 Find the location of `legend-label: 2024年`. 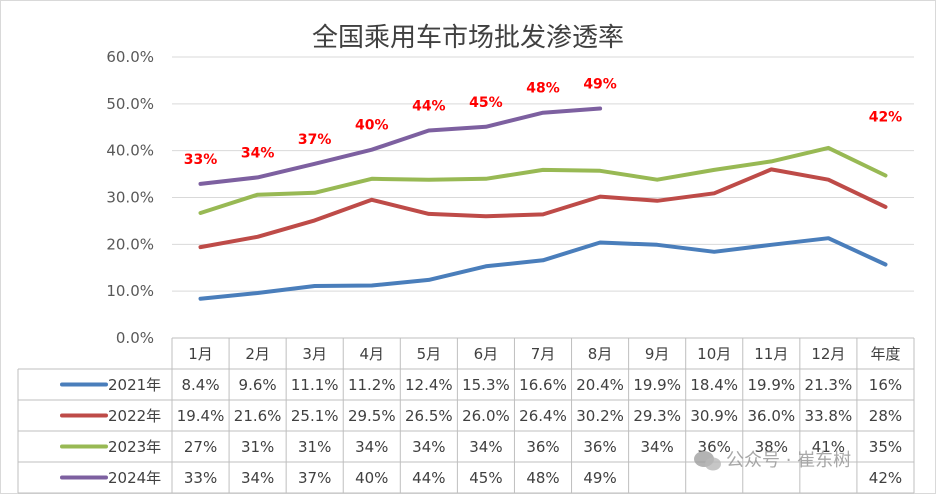

legend-label: 2024年 is located at coordinates (134, 478).